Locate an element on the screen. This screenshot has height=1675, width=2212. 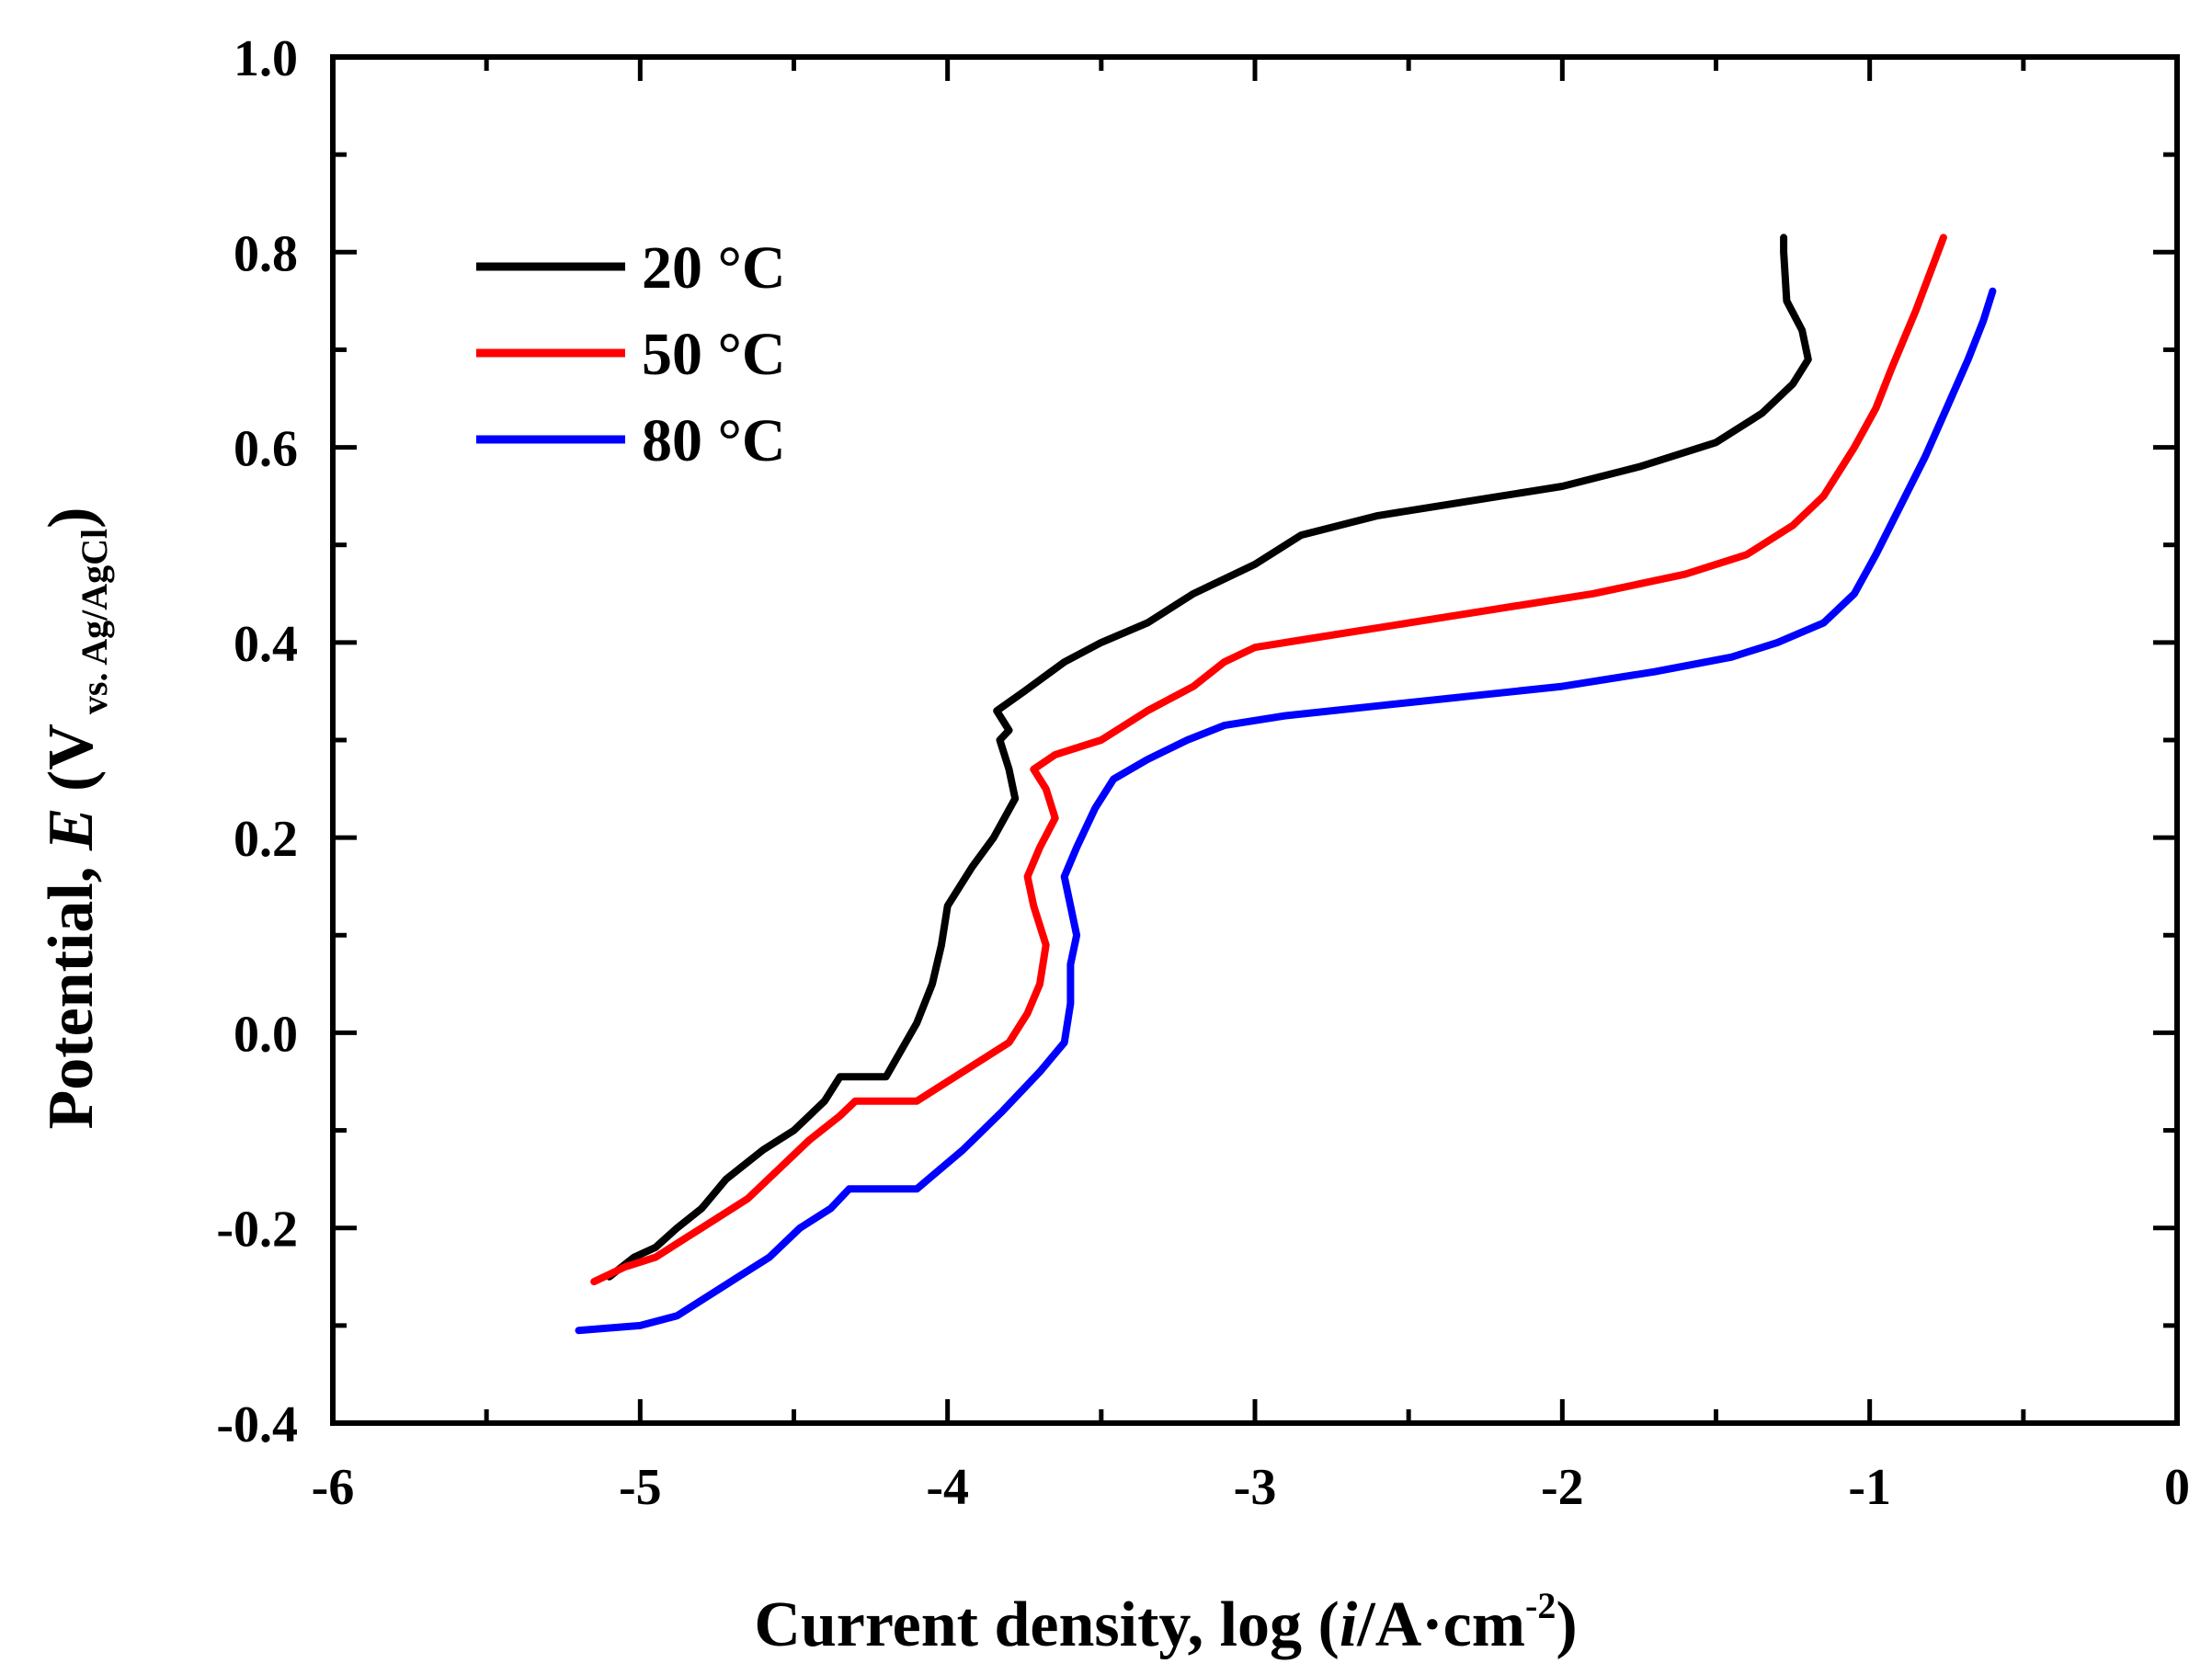
legend-label-2: 50 °C is located at coordinates (714, 355).